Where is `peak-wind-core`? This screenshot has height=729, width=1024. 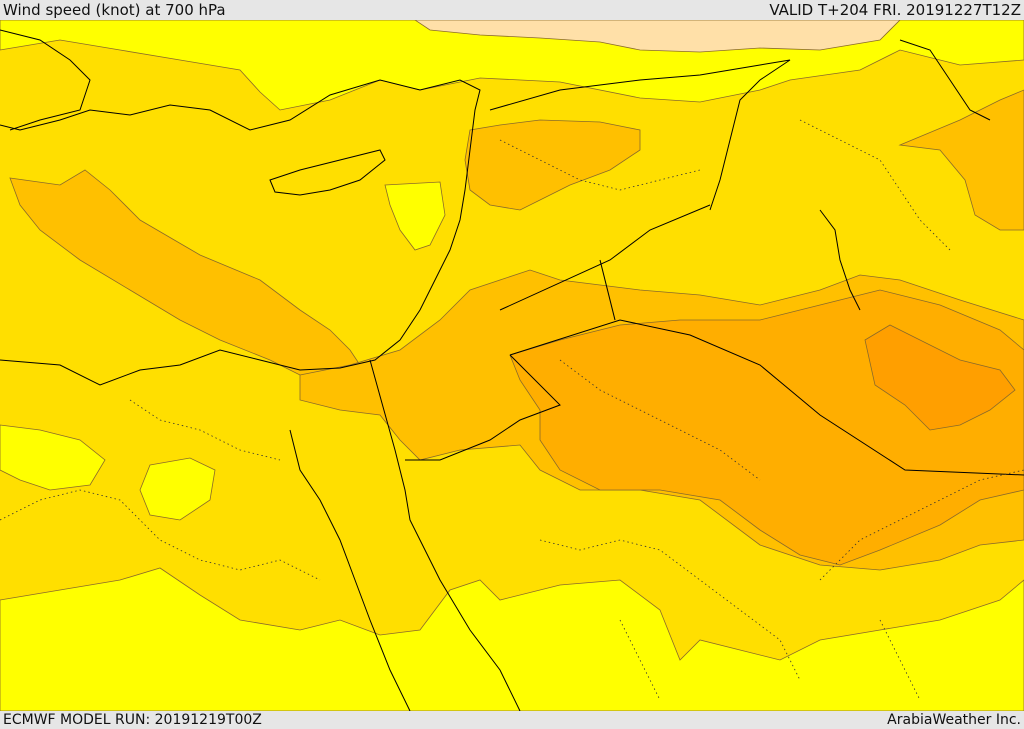 peak-wind-core is located at coordinates (940, 377).